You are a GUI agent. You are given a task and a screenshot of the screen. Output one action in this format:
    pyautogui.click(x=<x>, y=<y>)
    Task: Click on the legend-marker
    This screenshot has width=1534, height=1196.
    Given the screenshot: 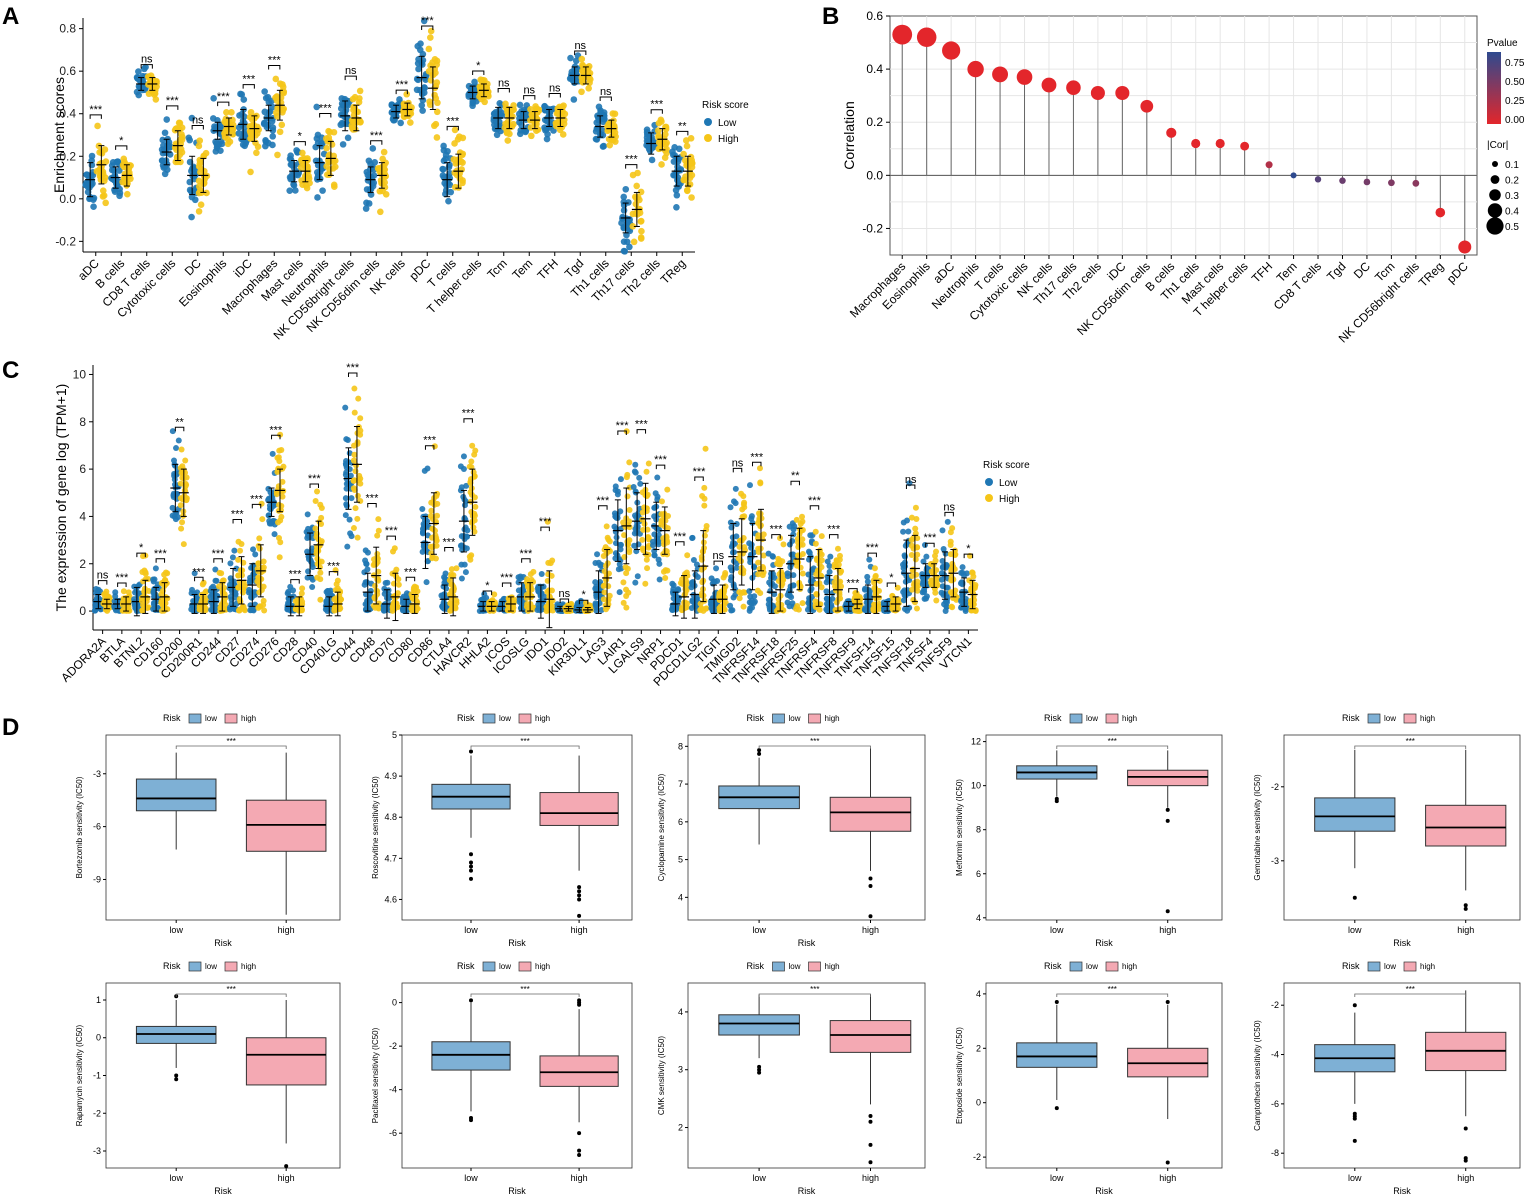 What is the action you would take?
    pyautogui.click(x=708, y=122)
    